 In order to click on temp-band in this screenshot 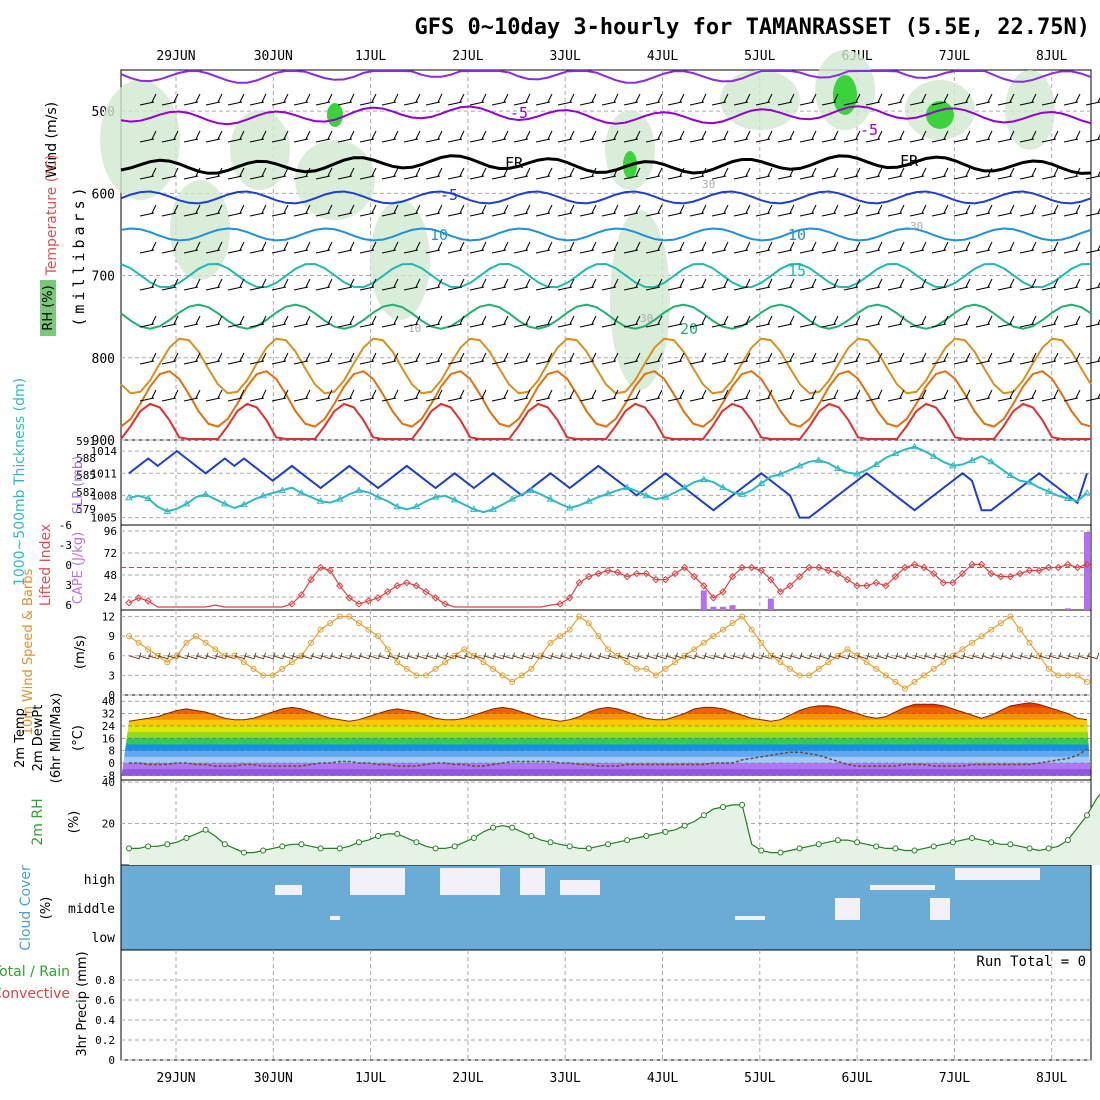, I will do `click(606, 760)`.